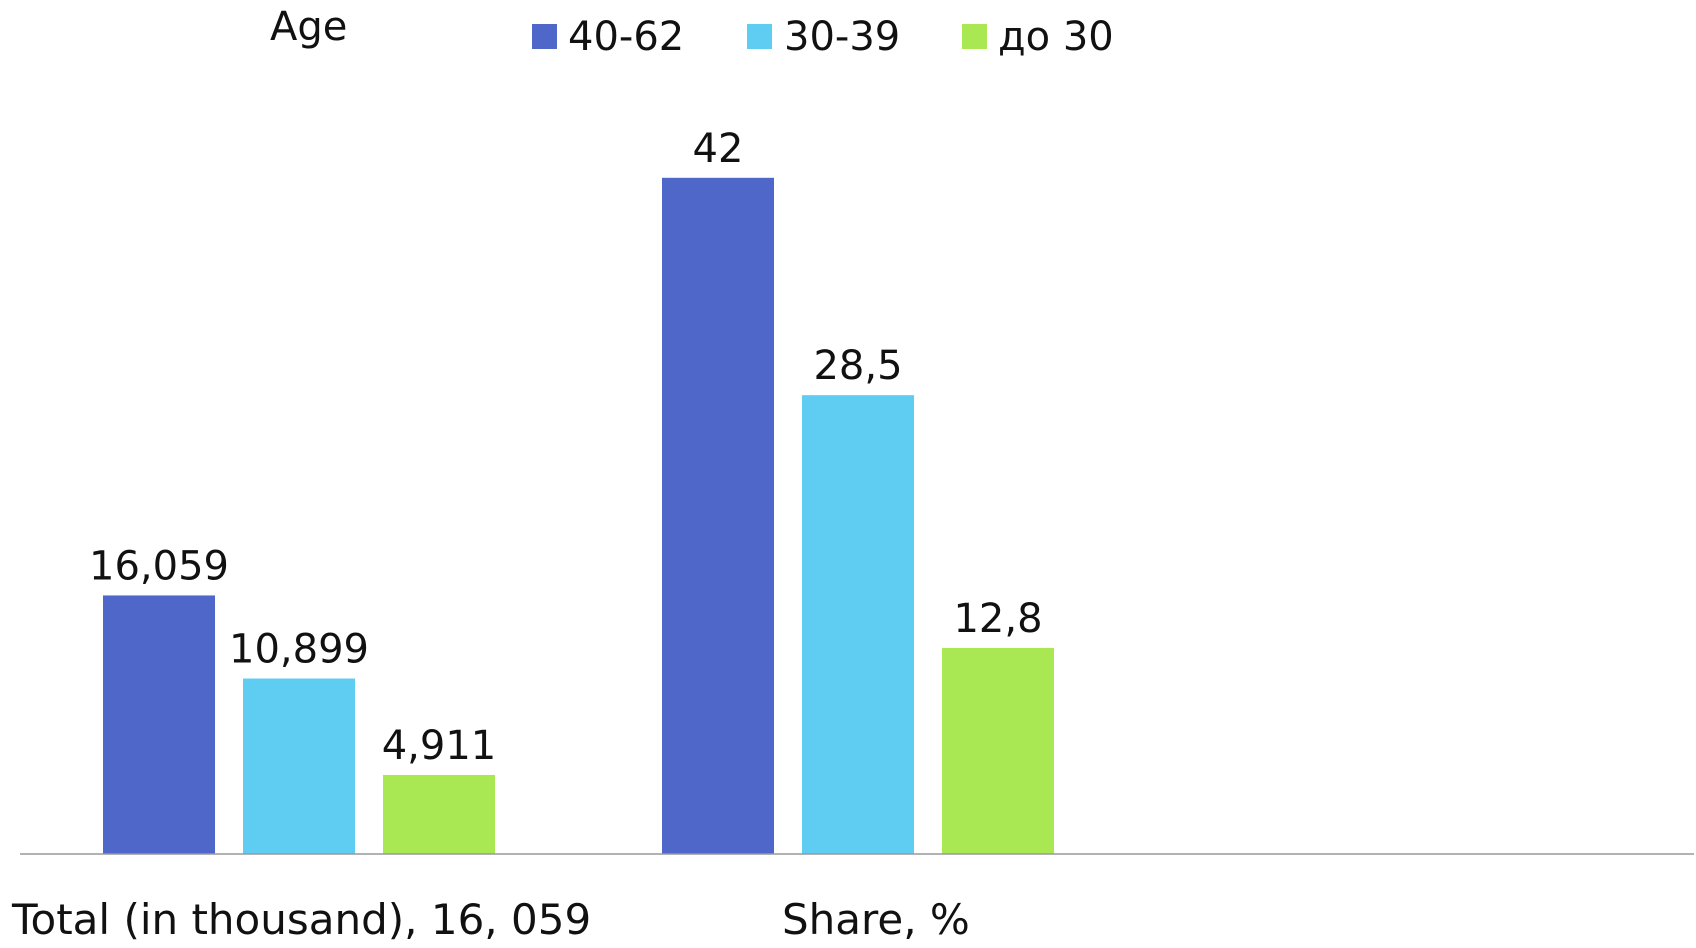 The image size is (1696, 948). I want to click on data-label-share-series-2: 12,8, so click(997, 619).